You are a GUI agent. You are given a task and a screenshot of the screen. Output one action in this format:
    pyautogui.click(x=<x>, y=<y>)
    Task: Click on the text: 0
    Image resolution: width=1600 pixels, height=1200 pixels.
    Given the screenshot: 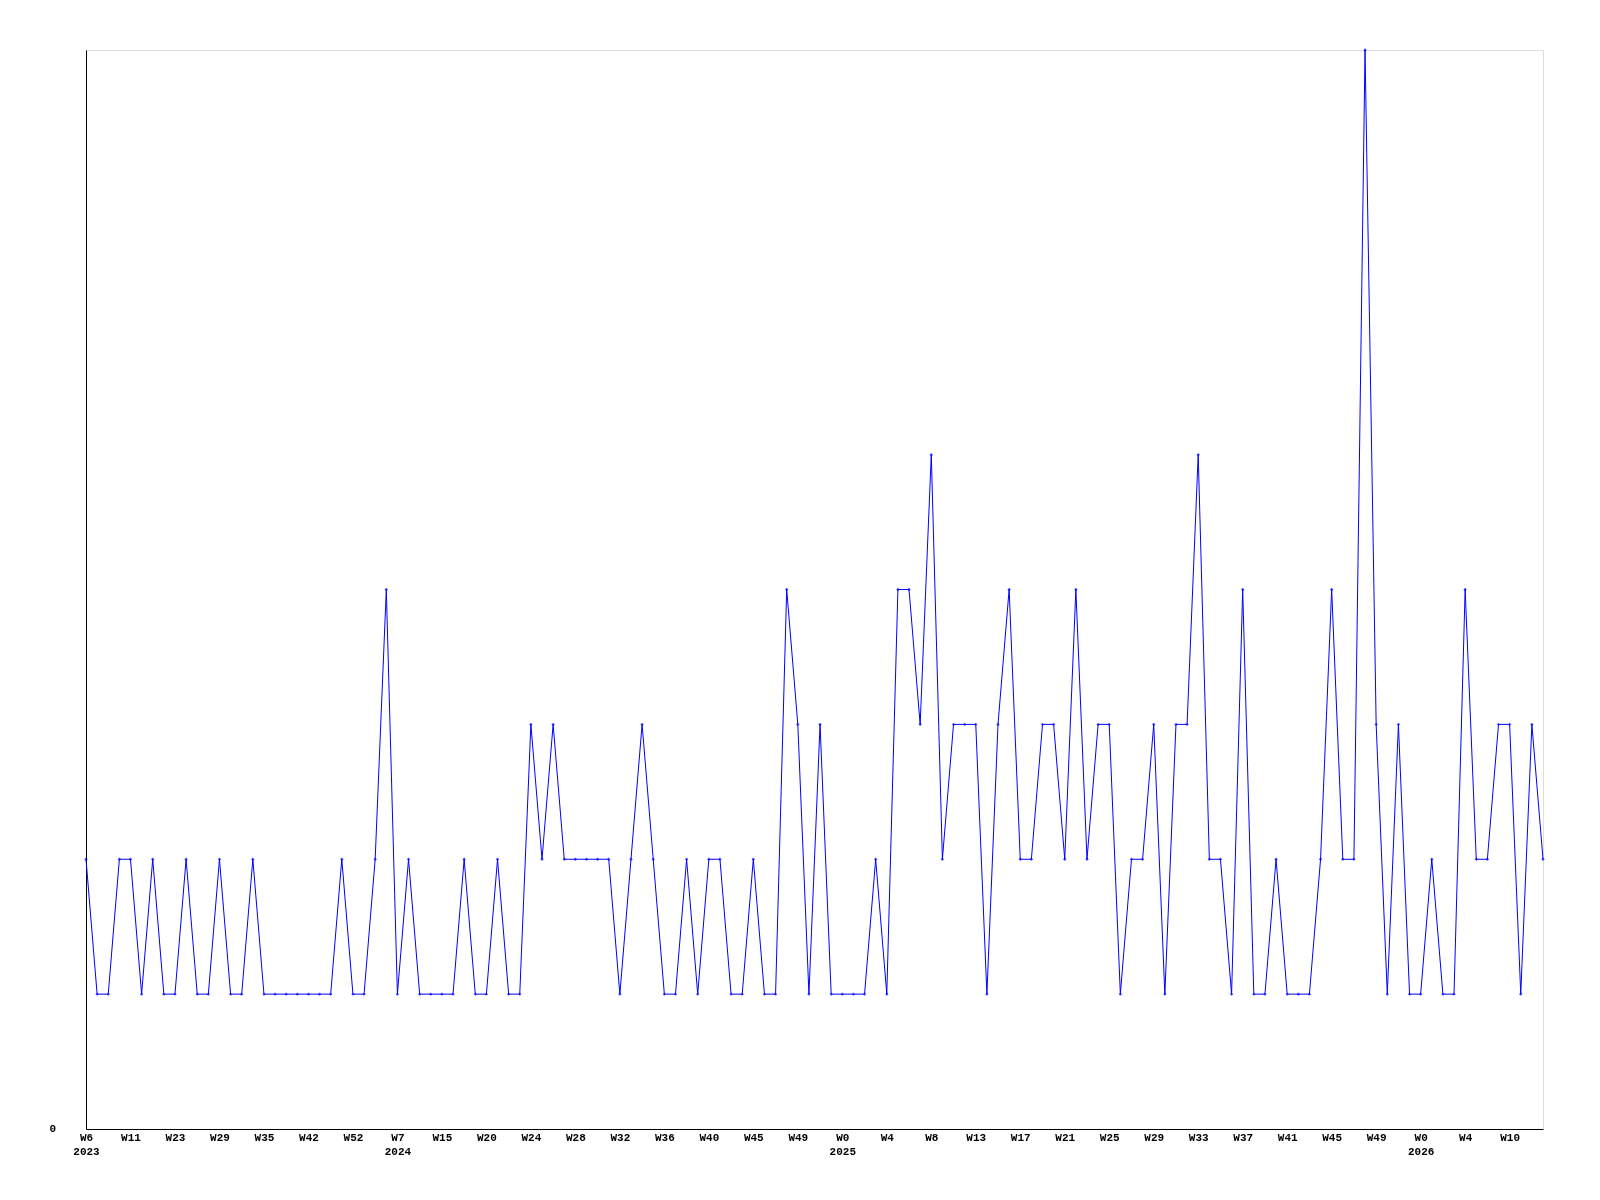 What is the action you would take?
    pyautogui.click(x=52, y=1129)
    